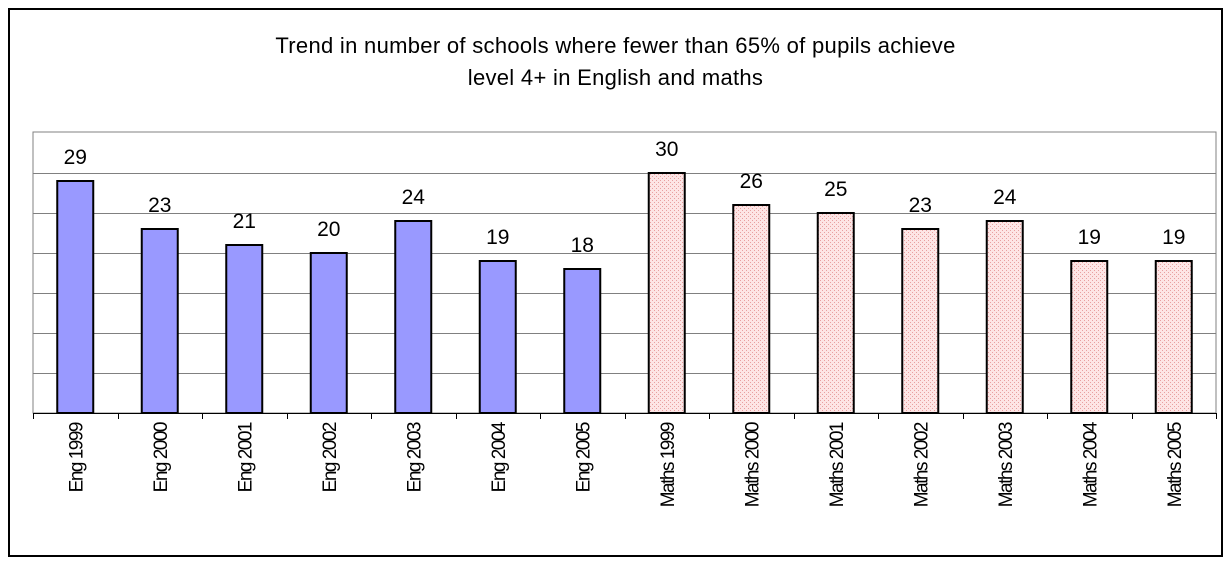 This screenshot has height=565, width=1231. What do you see at coordinates (921, 464) in the screenshot?
I see `category-label: Maths 2002` at bounding box center [921, 464].